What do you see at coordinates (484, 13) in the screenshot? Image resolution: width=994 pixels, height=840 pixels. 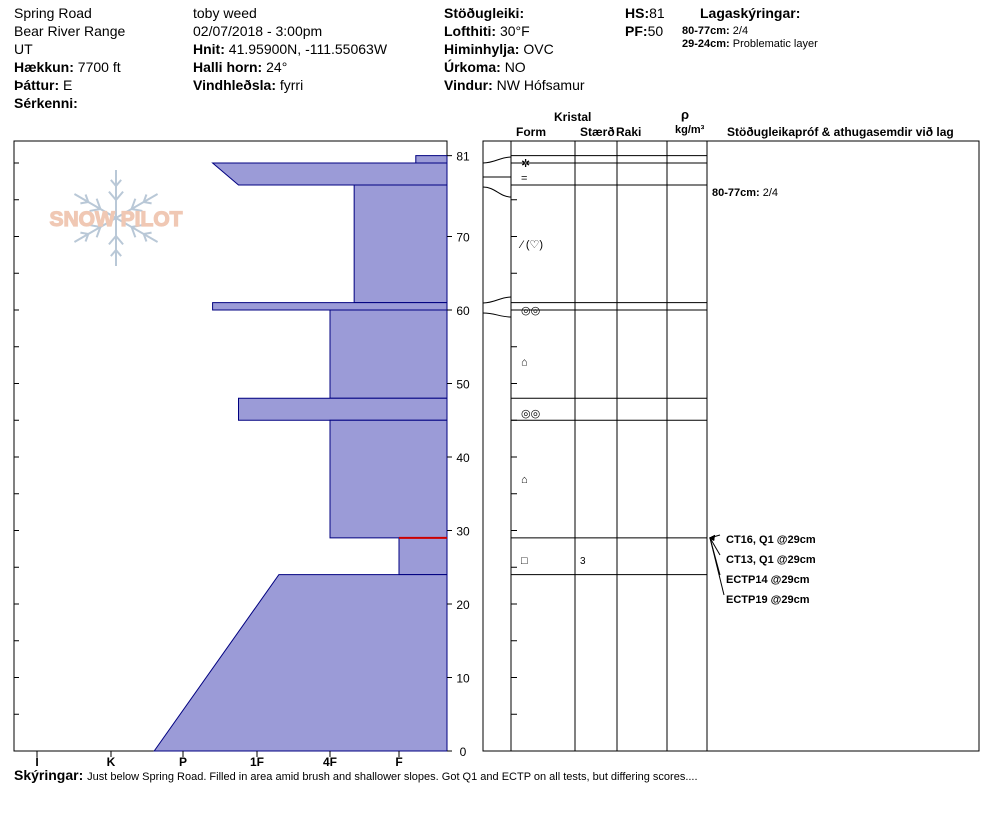 I see `stability-label: Stöðugleiki:` at bounding box center [484, 13].